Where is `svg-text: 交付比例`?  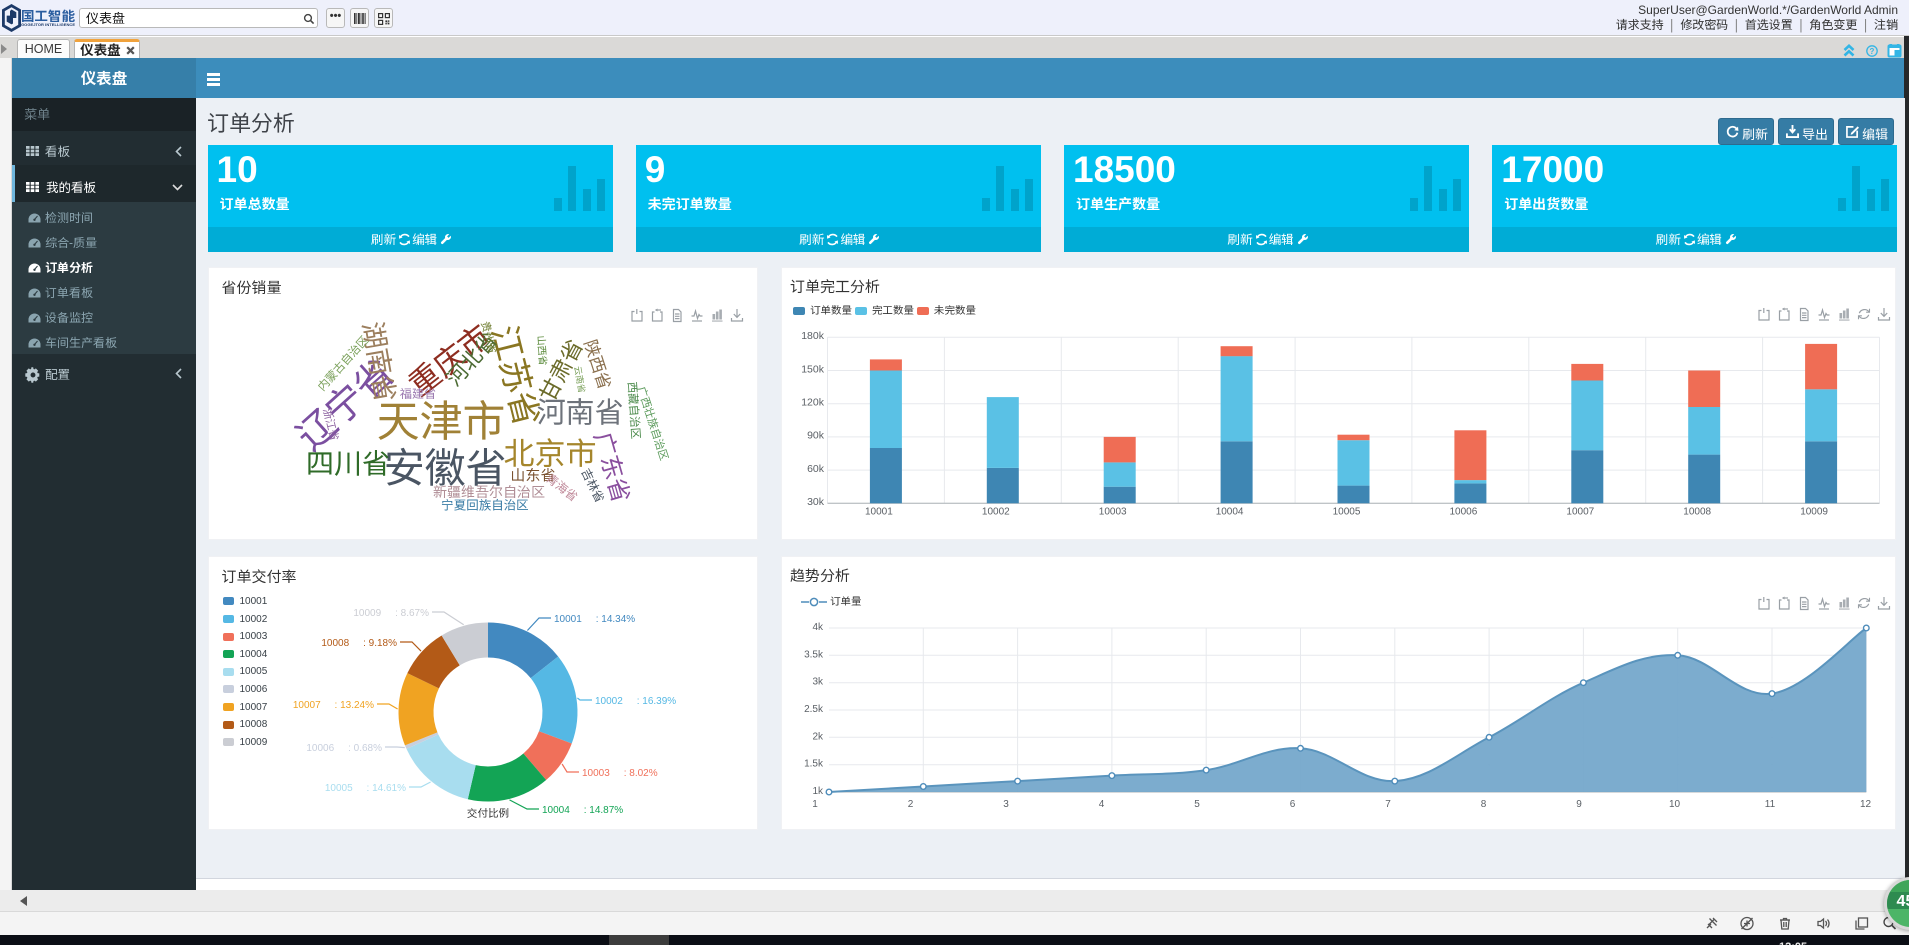
svg-text: 交付比例 is located at coordinates (488, 813).